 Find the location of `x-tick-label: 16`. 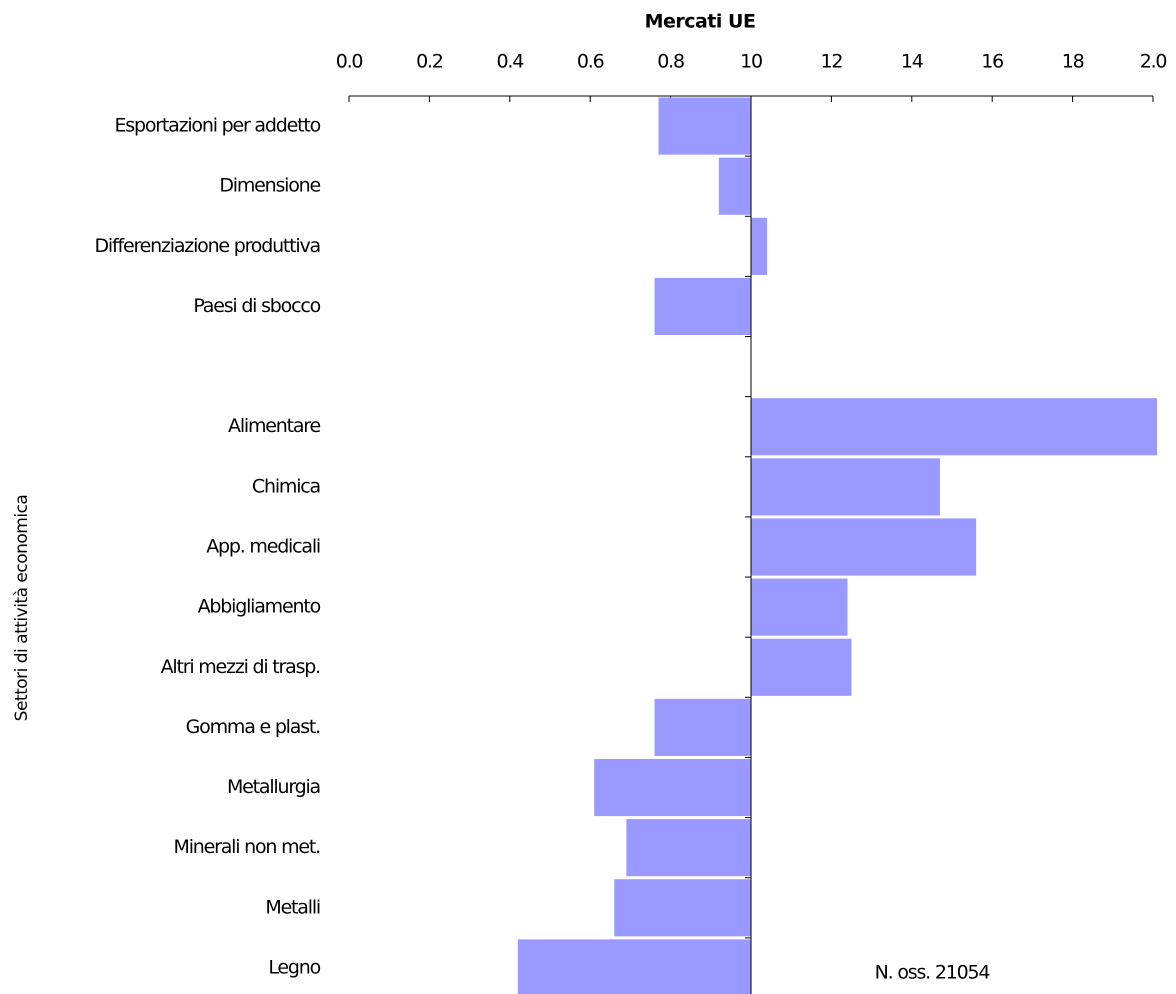

x-tick-label: 16 is located at coordinates (992, 62).